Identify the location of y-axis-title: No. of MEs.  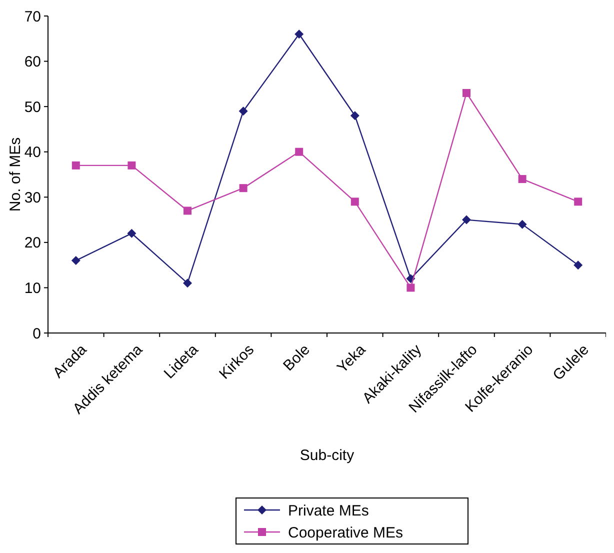
(15, 174).